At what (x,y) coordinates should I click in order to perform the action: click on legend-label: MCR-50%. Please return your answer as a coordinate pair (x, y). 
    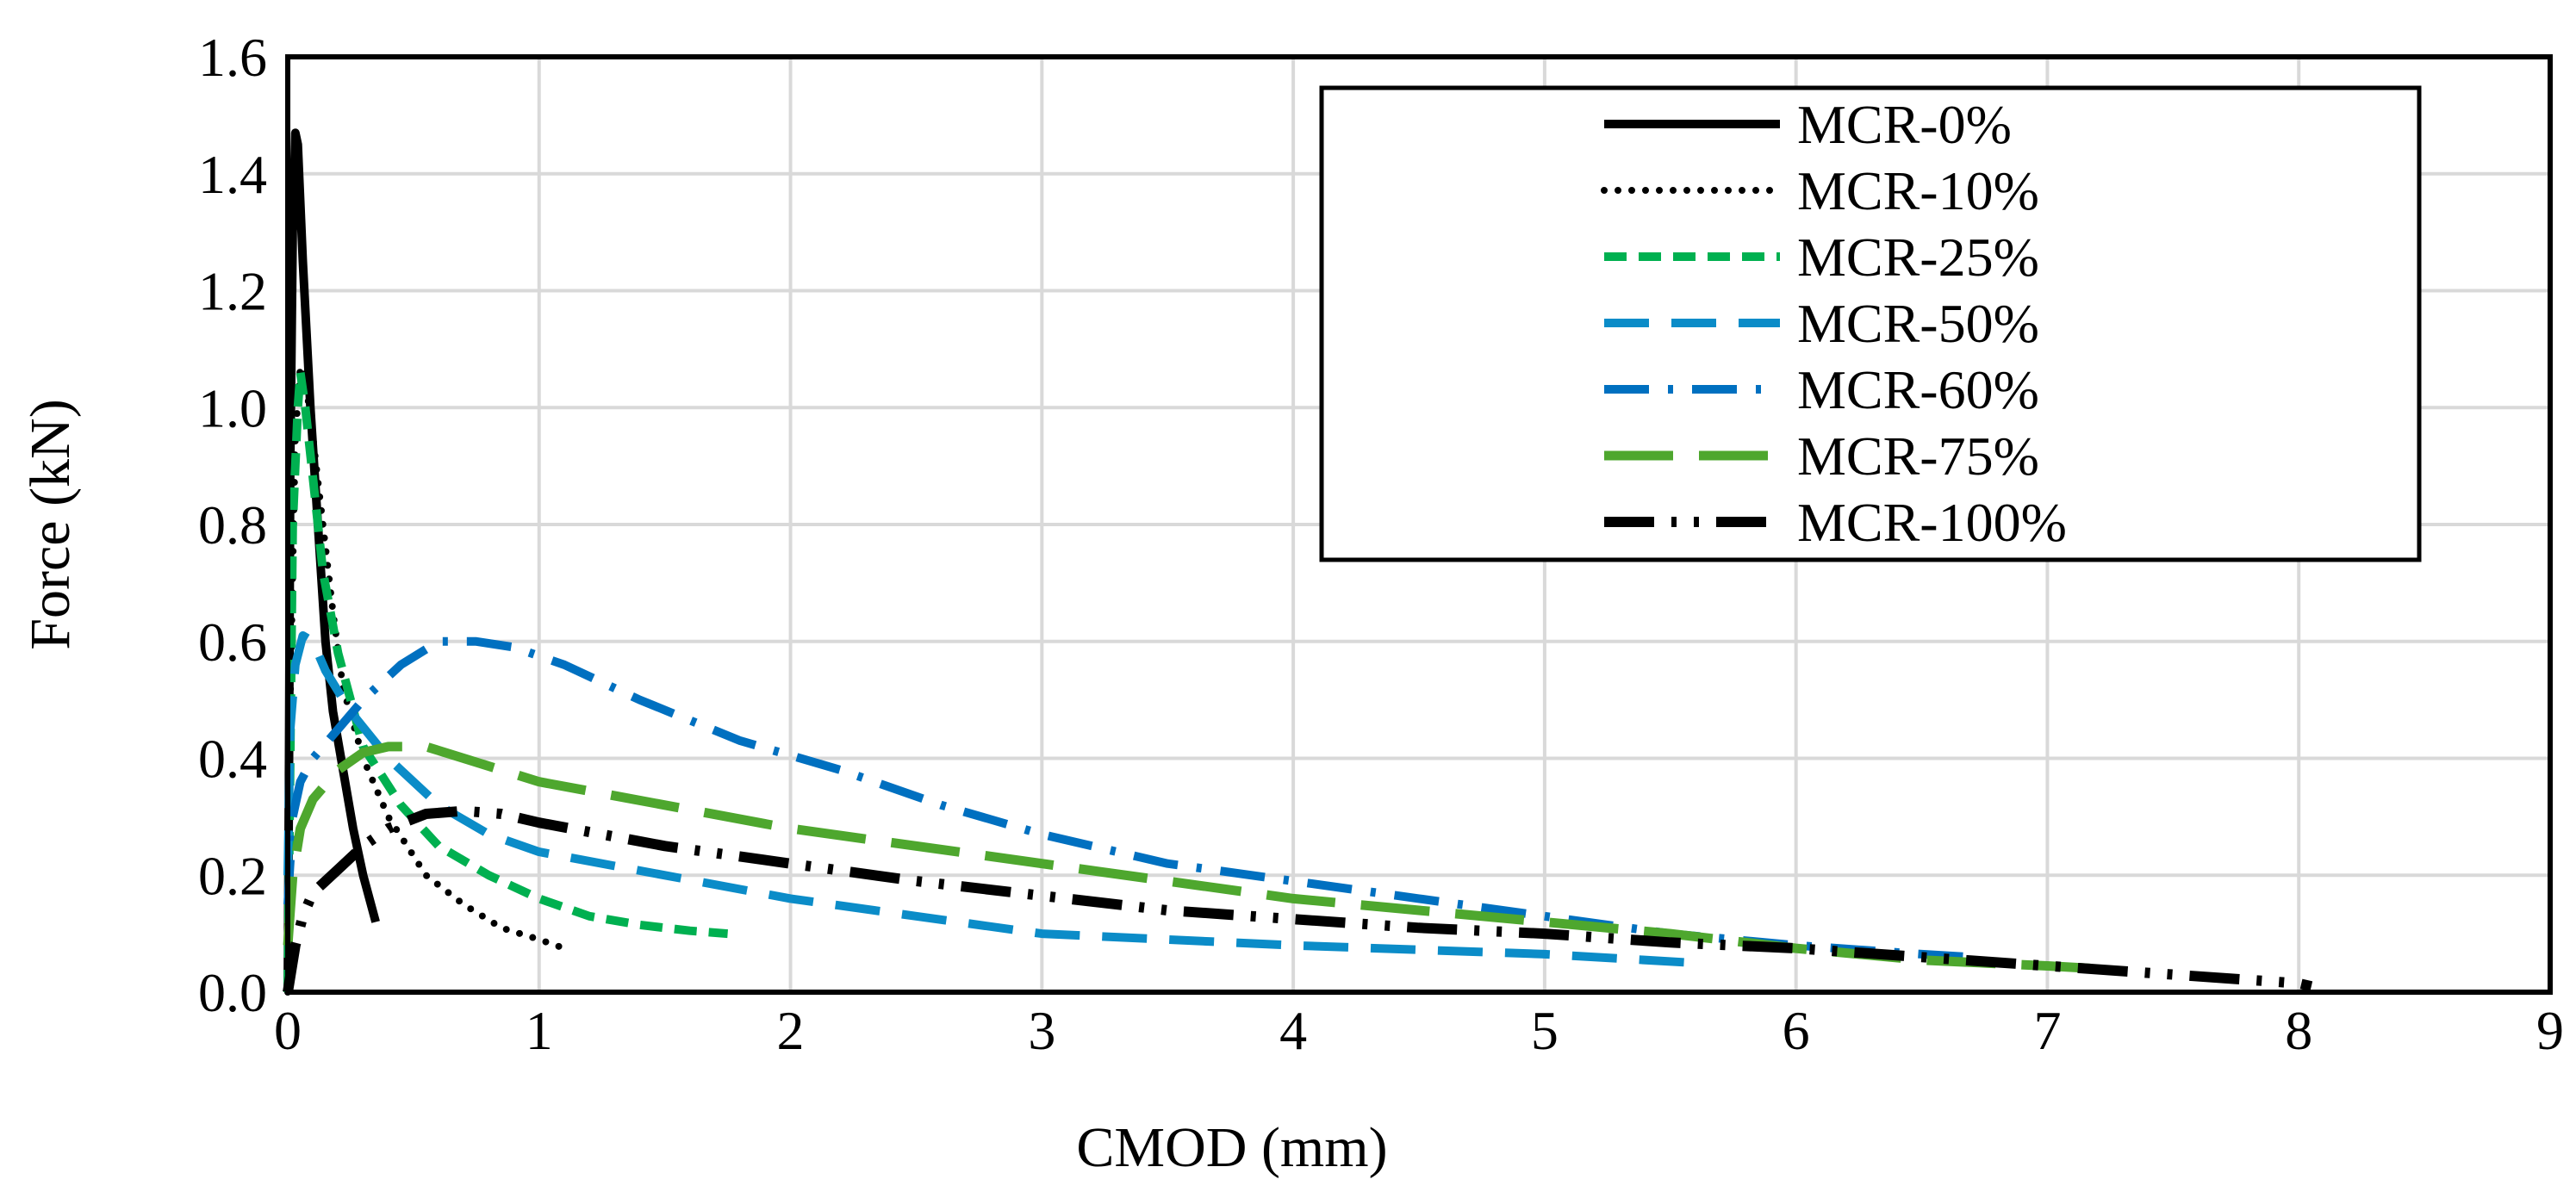
    Looking at the image, I should click on (1918, 323).